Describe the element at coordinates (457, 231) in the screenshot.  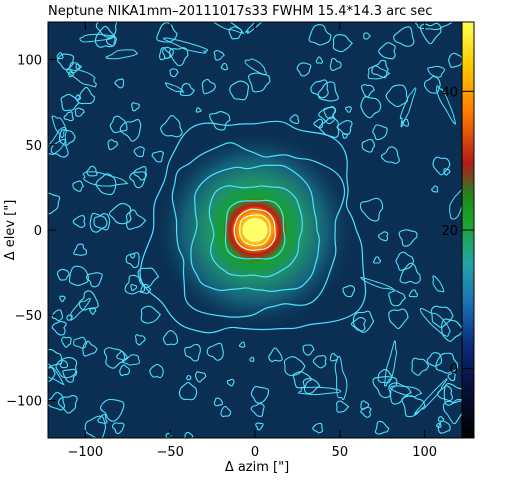
I see `colorbar-ticks: 0 20 40` at that location.